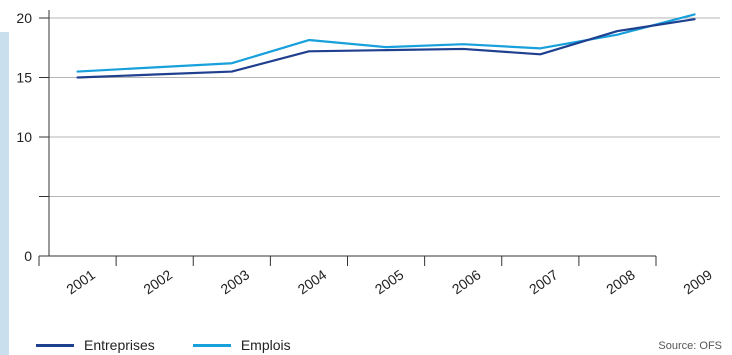 This screenshot has width=732, height=355. I want to click on x-tick-label-2001: 2001, so click(80, 281).